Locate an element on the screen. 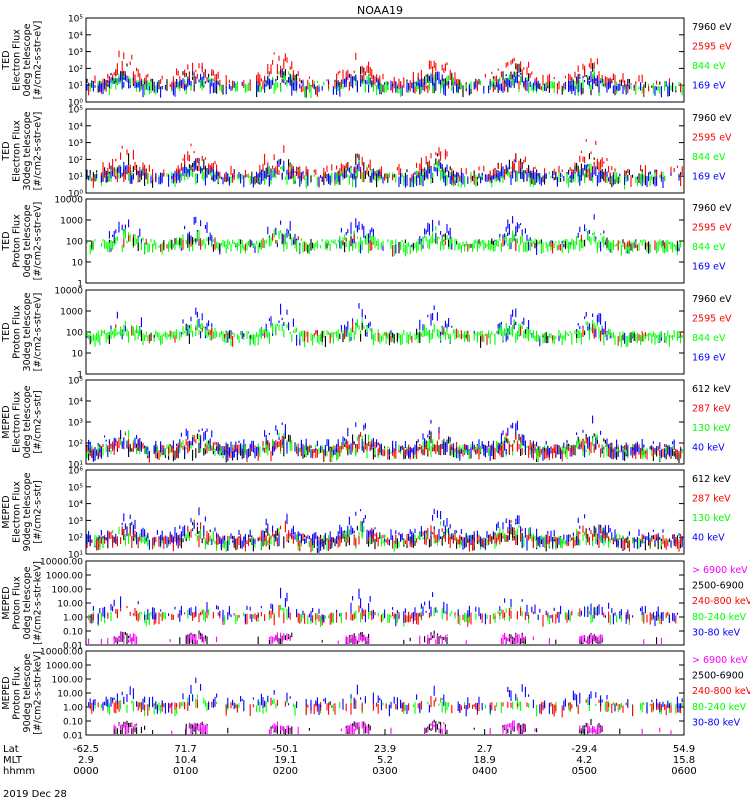 This screenshot has height=804, width=750. x-tick-label: 0000 is located at coordinates (85, 771).